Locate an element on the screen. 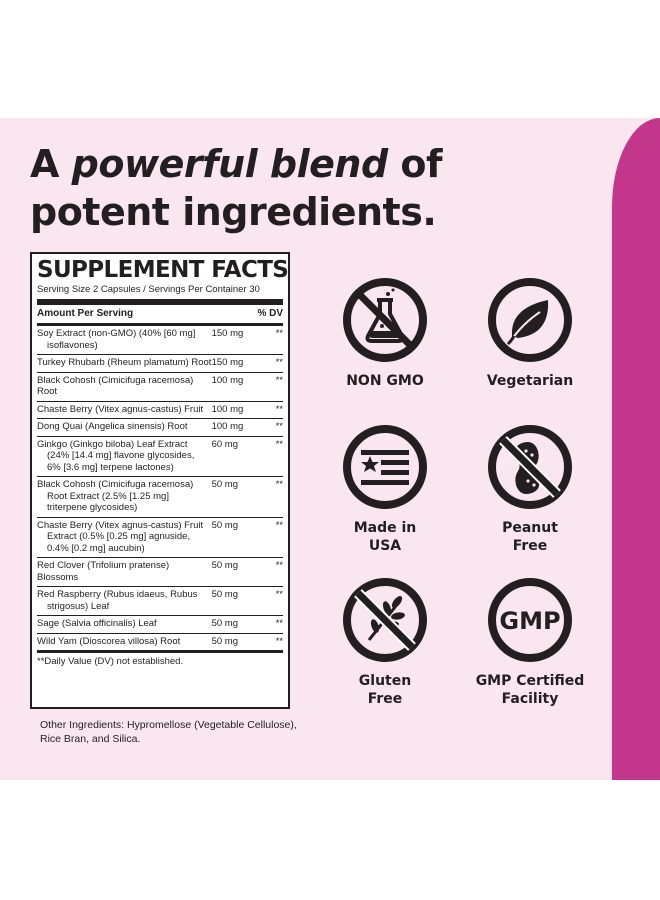 This screenshot has width=660, height=900. ingredient-row: Wild Yam (Dioscorea villosa) Root 50 mg ** is located at coordinates (160, 643).